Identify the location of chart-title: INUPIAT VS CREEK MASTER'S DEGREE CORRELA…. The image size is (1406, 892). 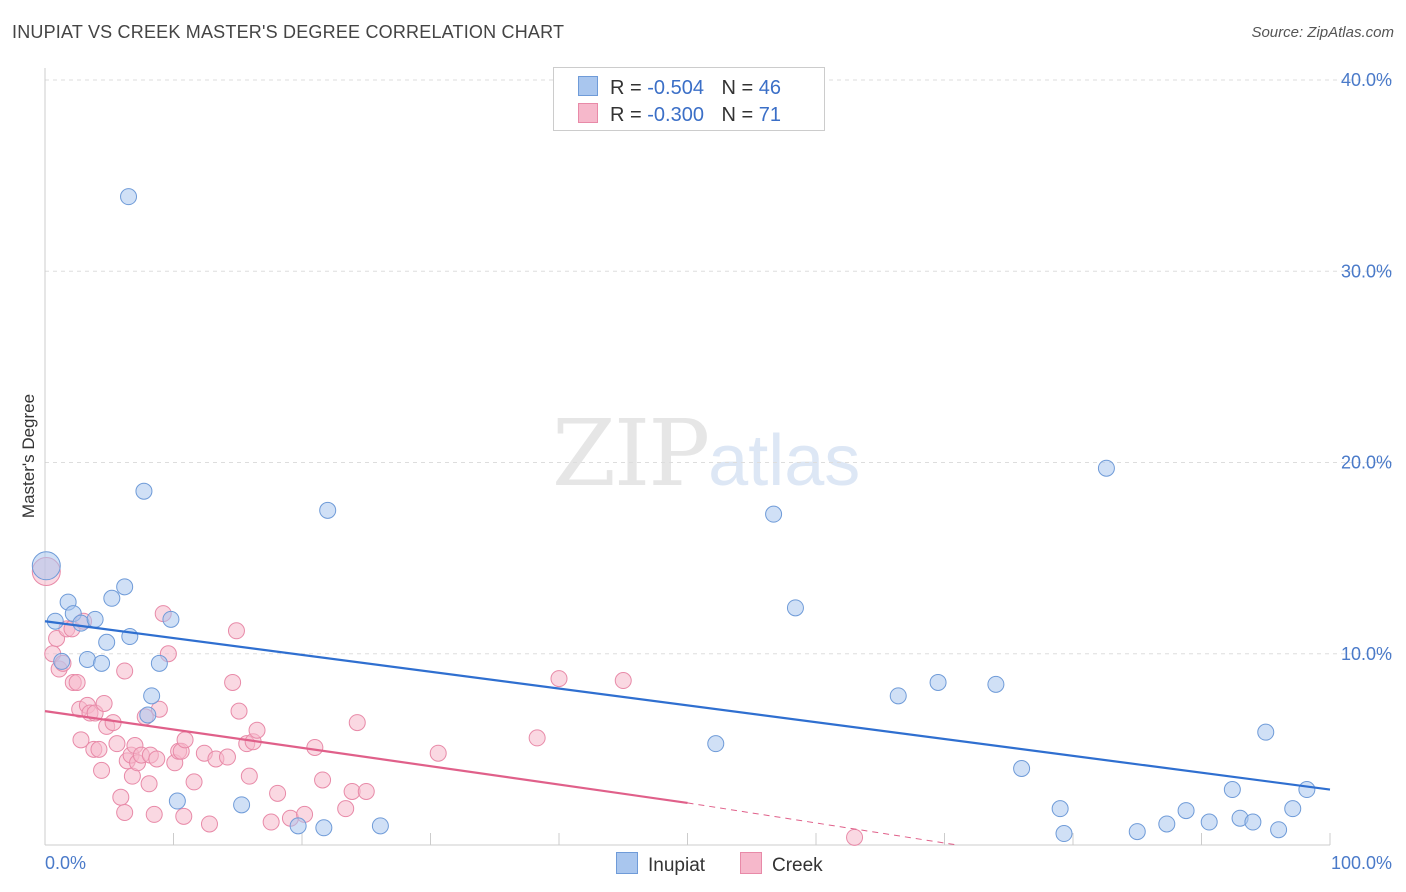
(288, 32).